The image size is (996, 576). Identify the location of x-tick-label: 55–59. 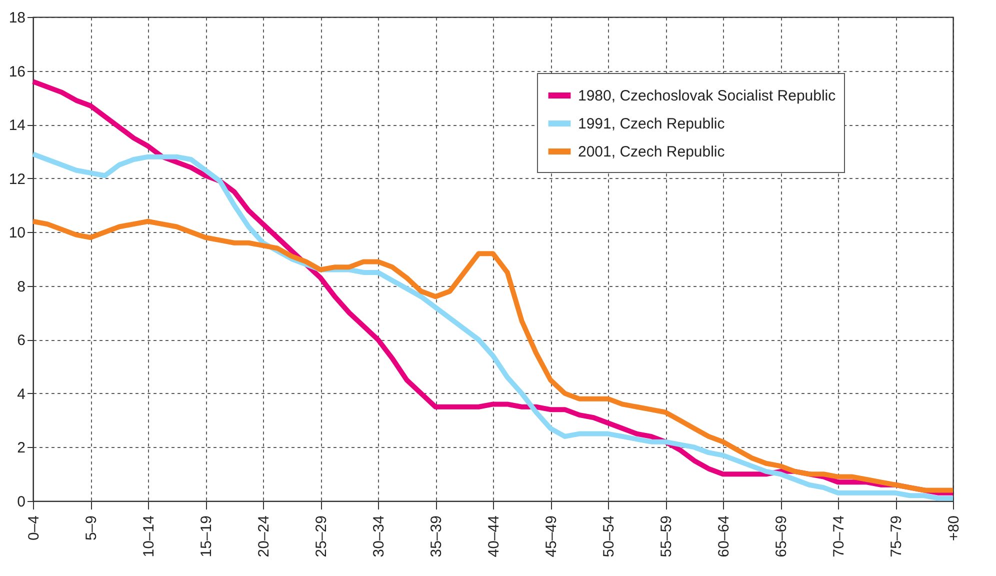
(666, 537).